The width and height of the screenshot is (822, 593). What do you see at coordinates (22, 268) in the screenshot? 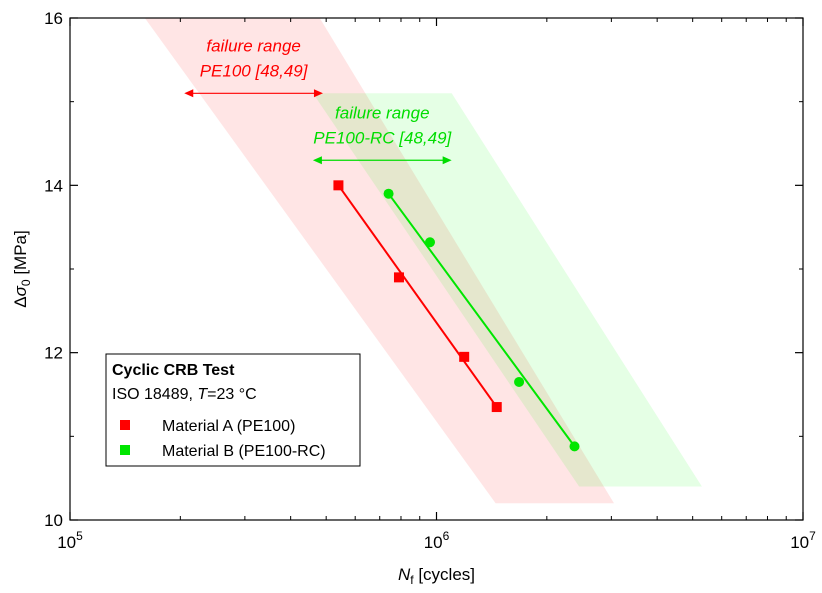
I see `y-axis-title: Δσ0 [MPa]` at bounding box center [22, 268].